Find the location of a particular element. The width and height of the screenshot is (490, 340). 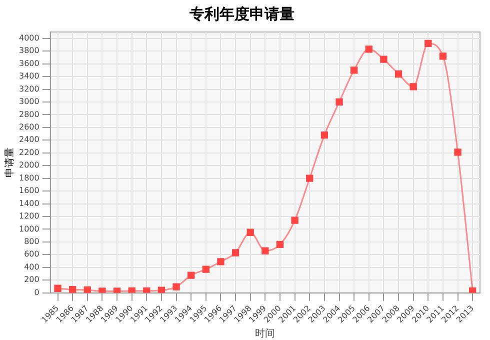

y-tick-label: 200 is located at coordinates (32, 279).